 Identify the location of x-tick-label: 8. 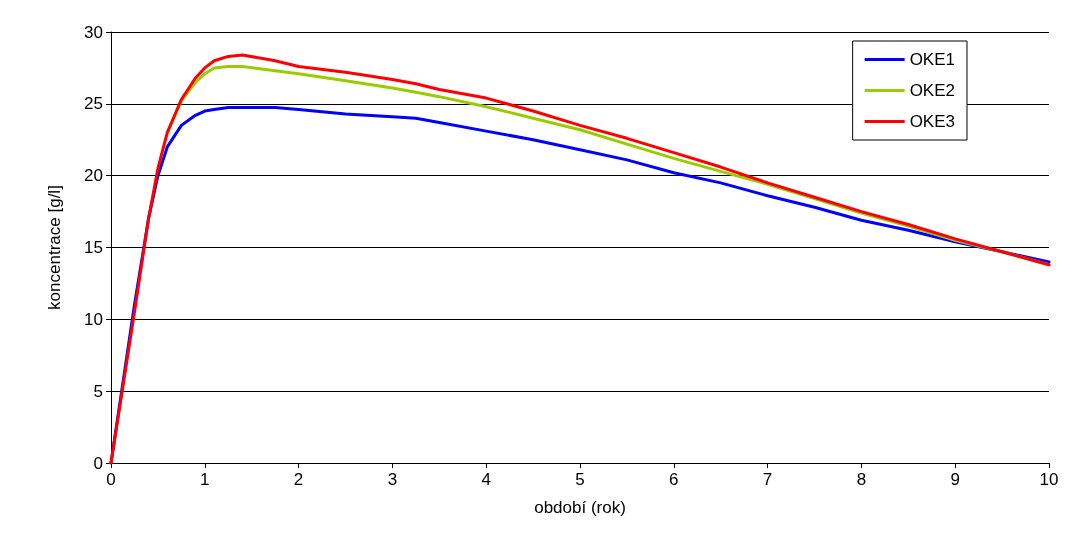
(861, 479).